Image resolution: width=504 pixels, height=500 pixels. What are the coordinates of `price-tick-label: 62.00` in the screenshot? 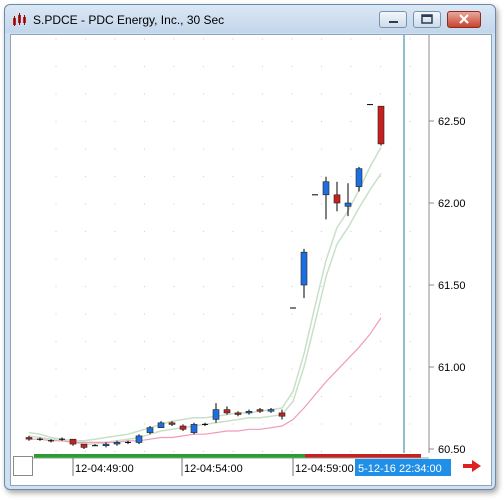 It's located at (452, 204).